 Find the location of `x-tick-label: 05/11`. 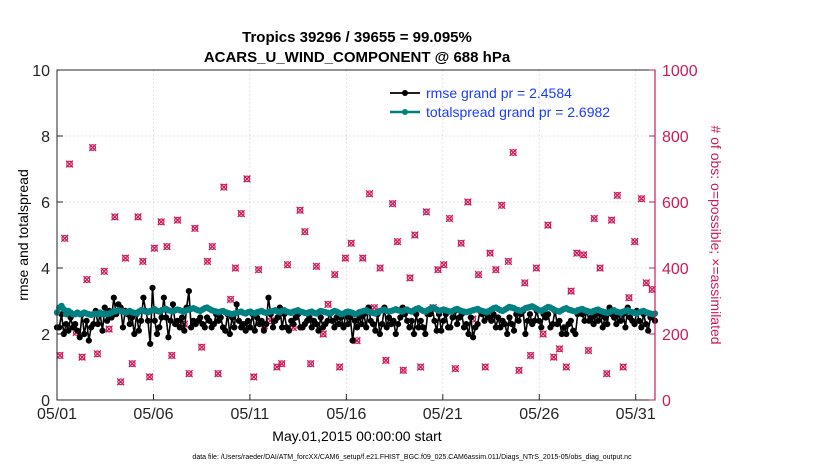

x-tick-label: 05/11 is located at coordinates (249, 414).